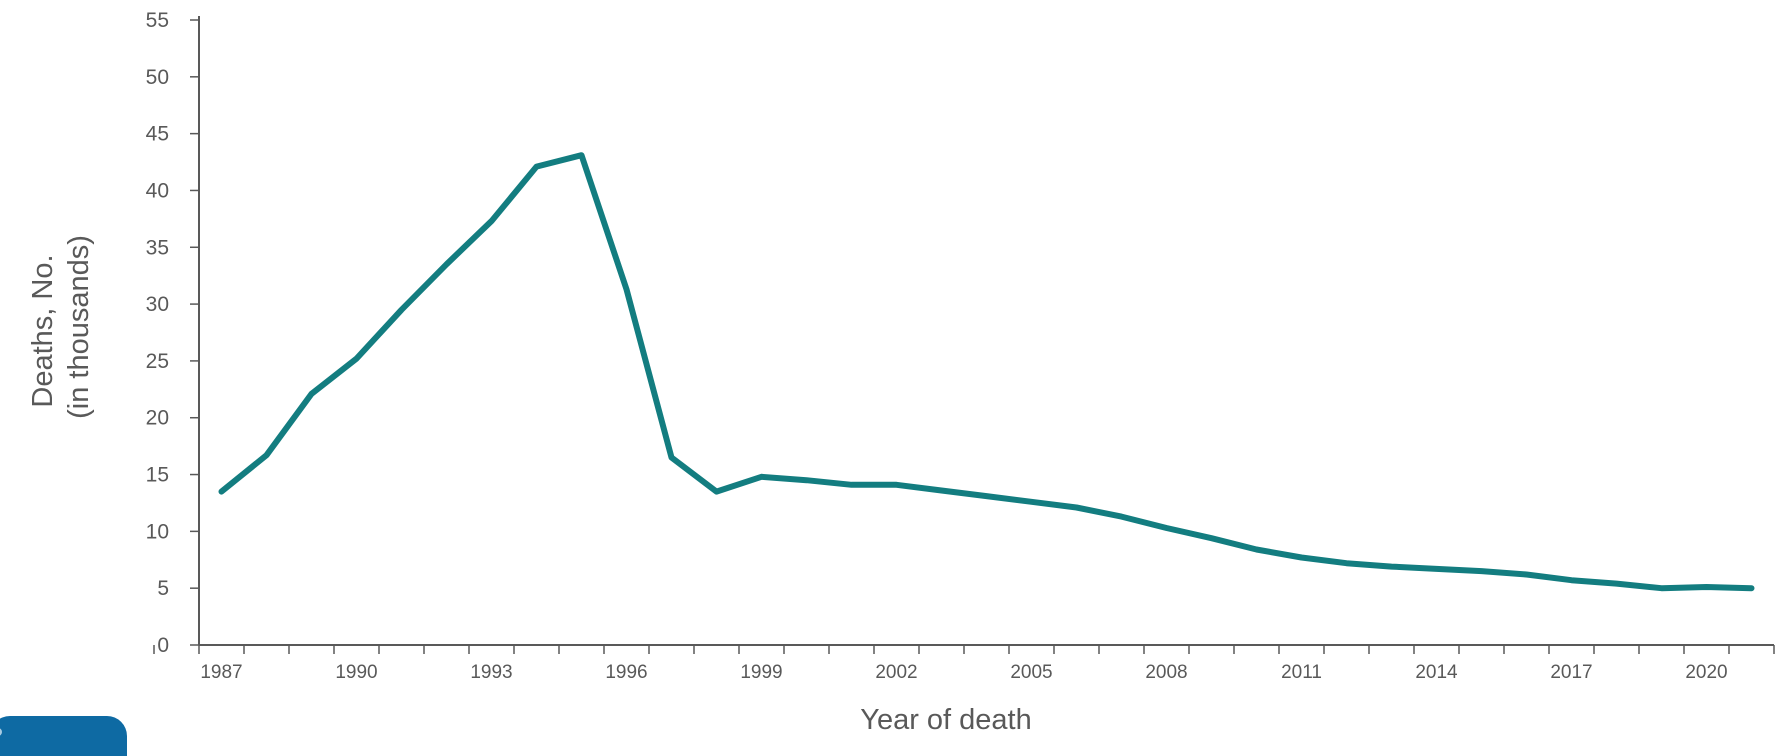 The height and width of the screenshot is (756, 1783). Describe the element at coordinates (63, 736) in the screenshot. I see `logo-badge` at that location.